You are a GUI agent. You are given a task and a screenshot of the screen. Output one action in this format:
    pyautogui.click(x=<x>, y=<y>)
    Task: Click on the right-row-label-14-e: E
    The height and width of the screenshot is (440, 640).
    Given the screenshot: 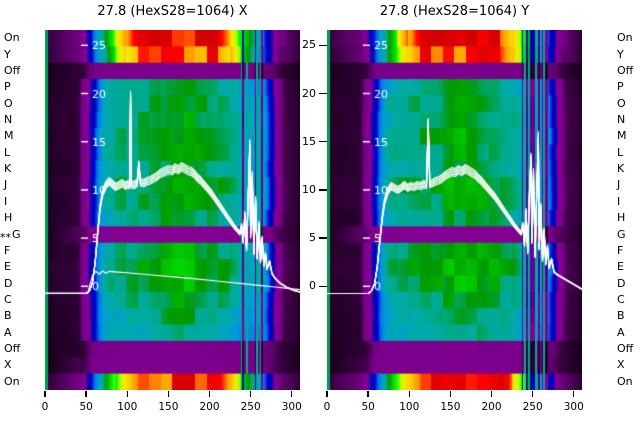 What is the action you would take?
    pyautogui.click(x=620, y=267)
    